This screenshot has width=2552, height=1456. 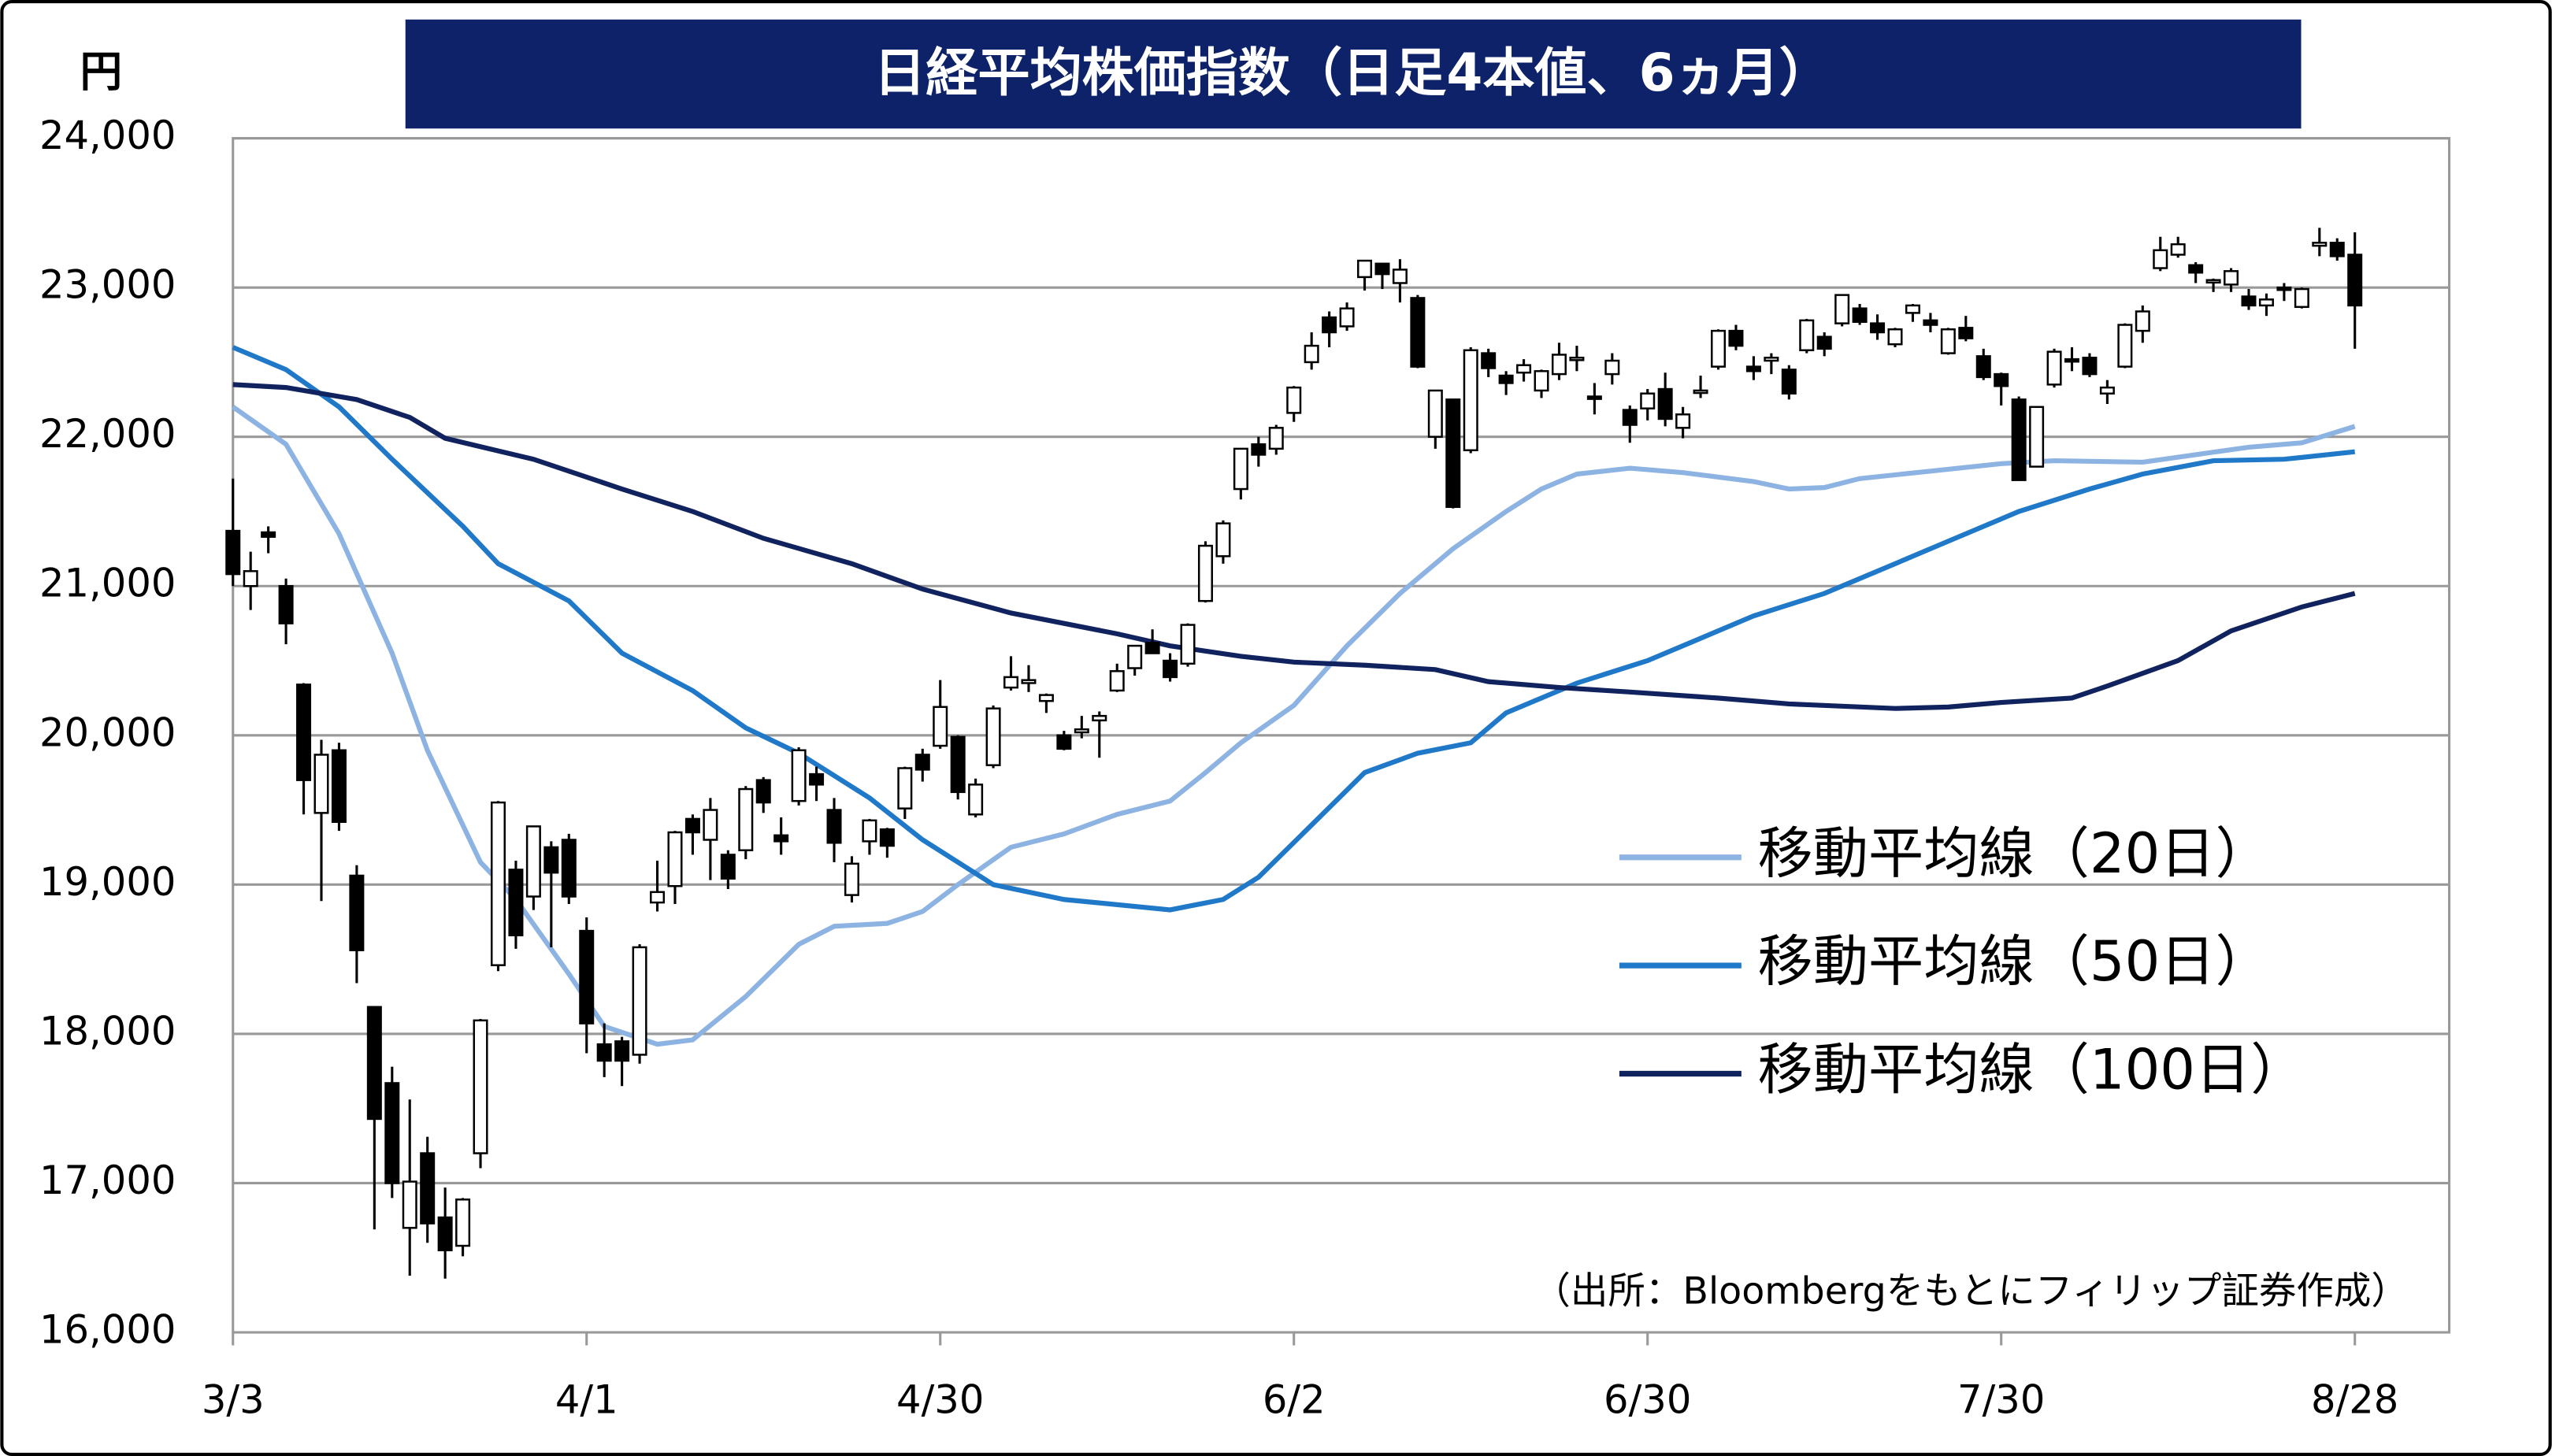 What do you see at coordinates (108, 732) in the screenshot?
I see `y-tick-label: 20,000` at bounding box center [108, 732].